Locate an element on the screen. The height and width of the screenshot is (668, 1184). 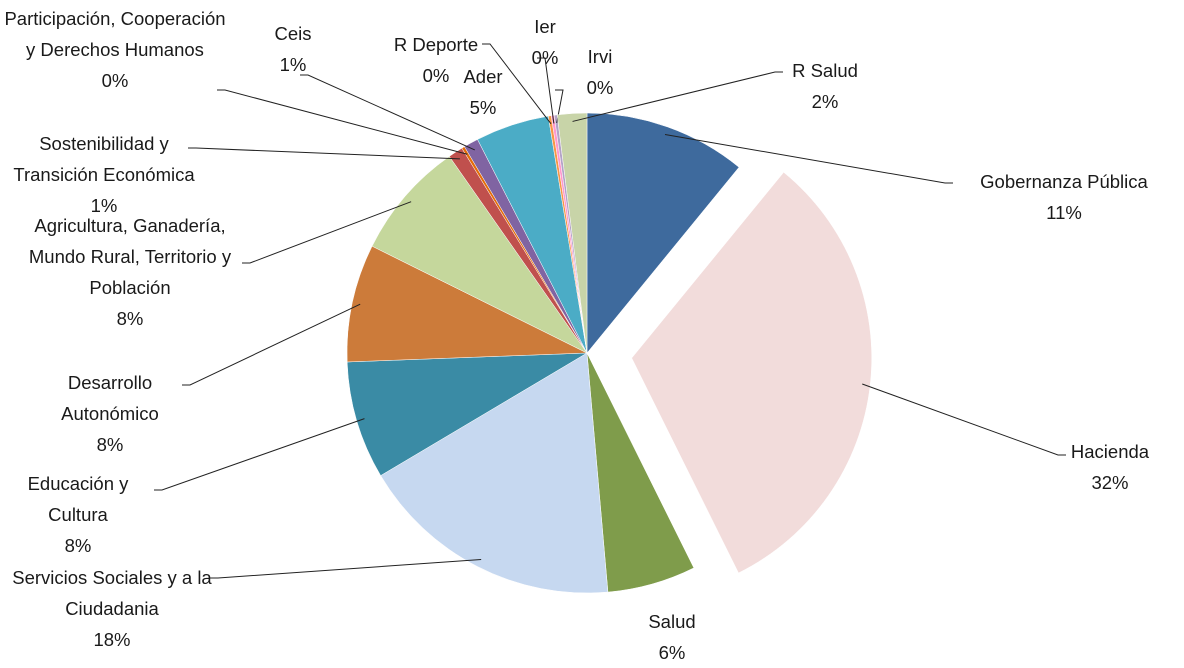
category-name: Ader is located at coordinates (483, 76).